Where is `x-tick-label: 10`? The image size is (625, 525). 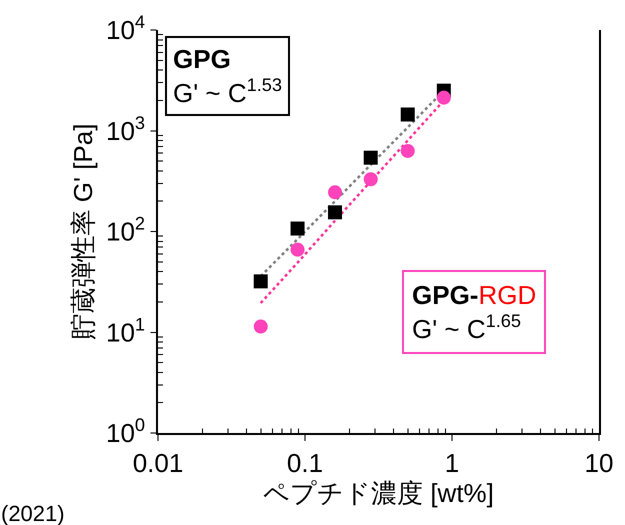 x-tick-label: 10 is located at coordinates (599, 463).